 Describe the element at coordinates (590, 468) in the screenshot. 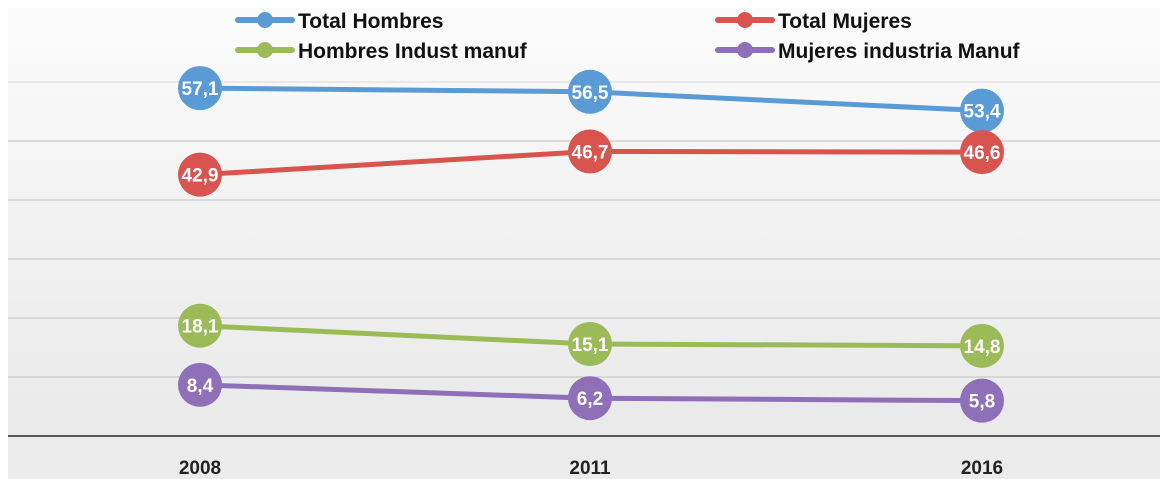

I see `x-tick-label-2011: 2011` at that location.